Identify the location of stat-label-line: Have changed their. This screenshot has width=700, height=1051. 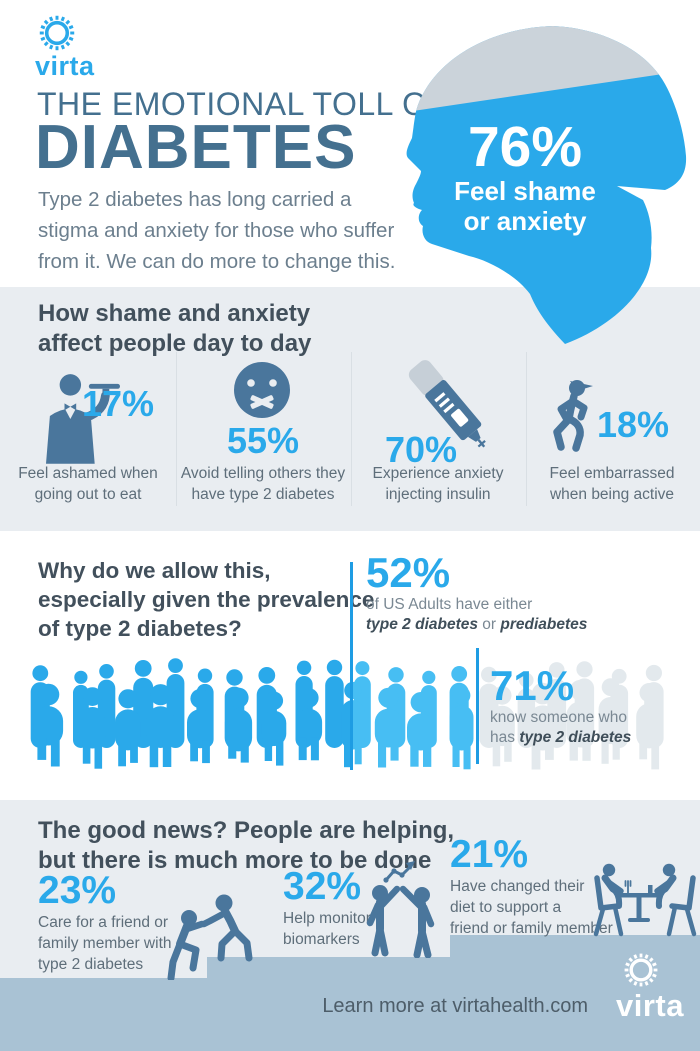
(517, 886).